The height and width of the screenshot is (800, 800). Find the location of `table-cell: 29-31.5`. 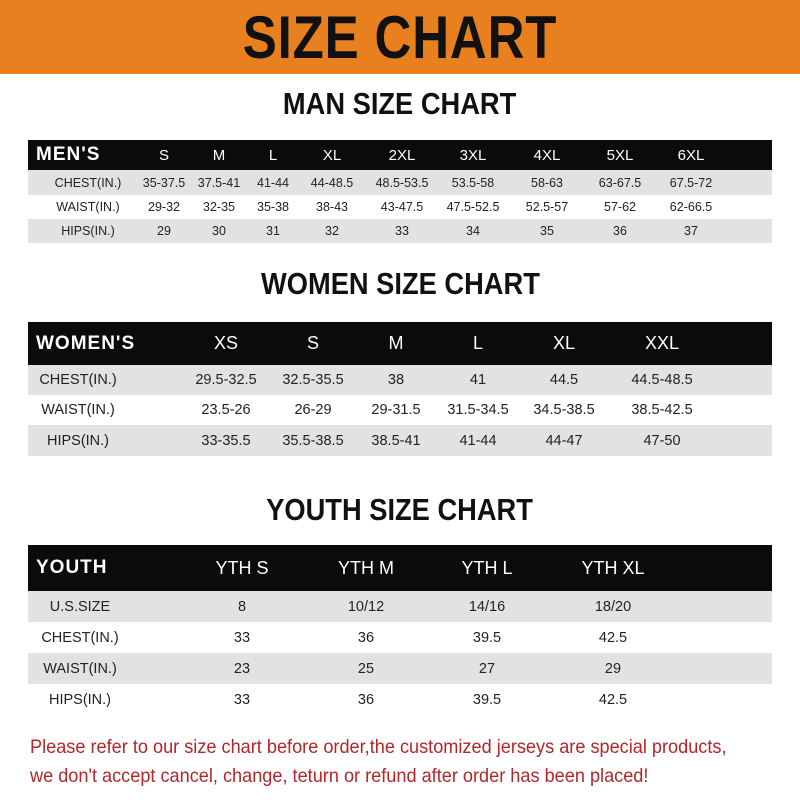

table-cell: 29-31.5 is located at coordinates (396, 410).